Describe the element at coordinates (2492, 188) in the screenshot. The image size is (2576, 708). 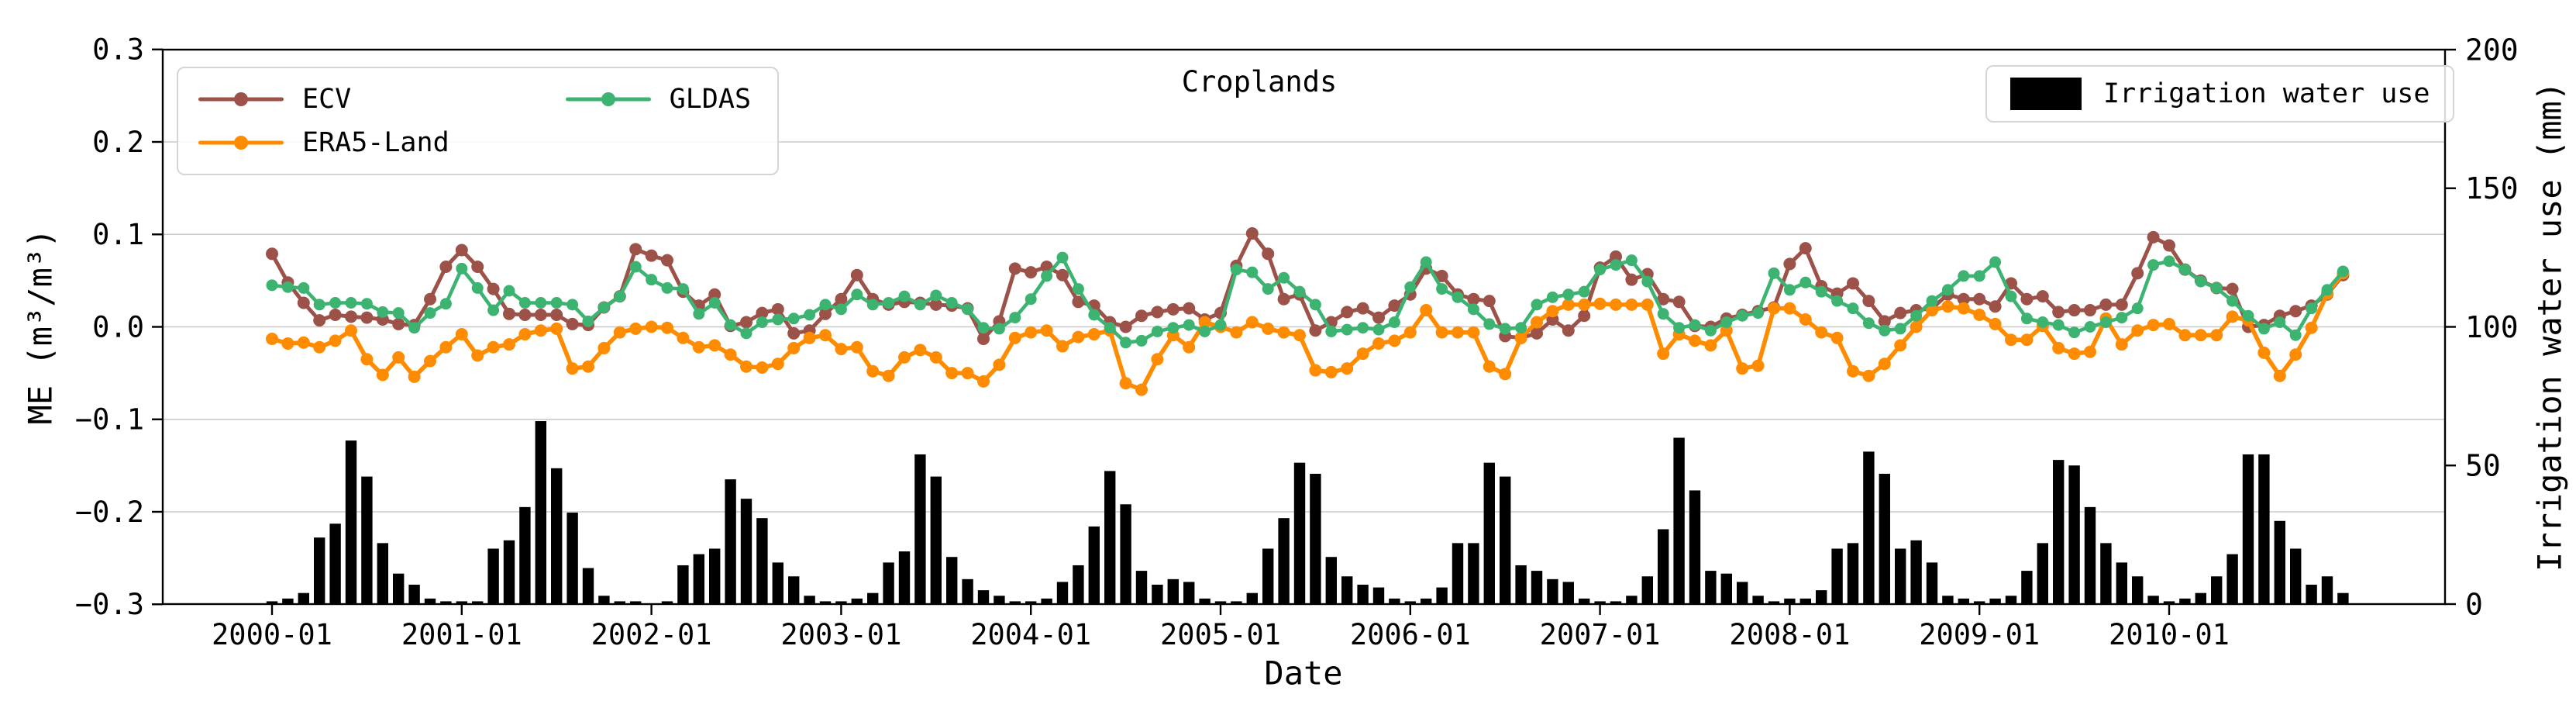
I see `right-tick-label: 150` at that location.